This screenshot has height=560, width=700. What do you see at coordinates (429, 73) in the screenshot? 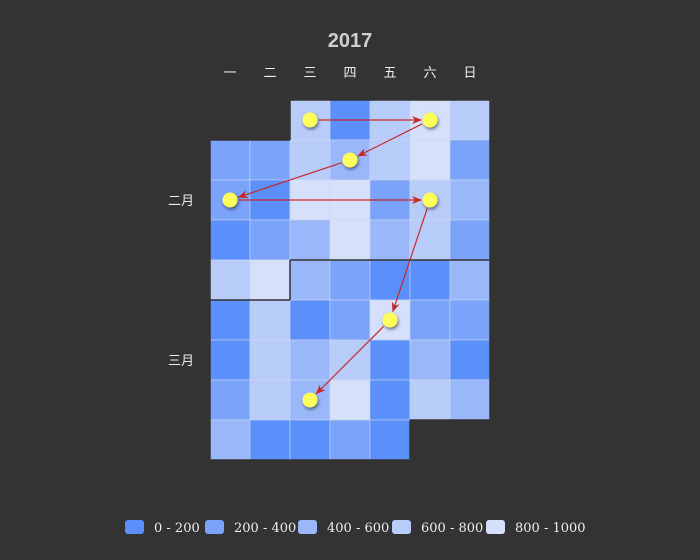
I see `day-label: 六` at bounding box center [429, 73].